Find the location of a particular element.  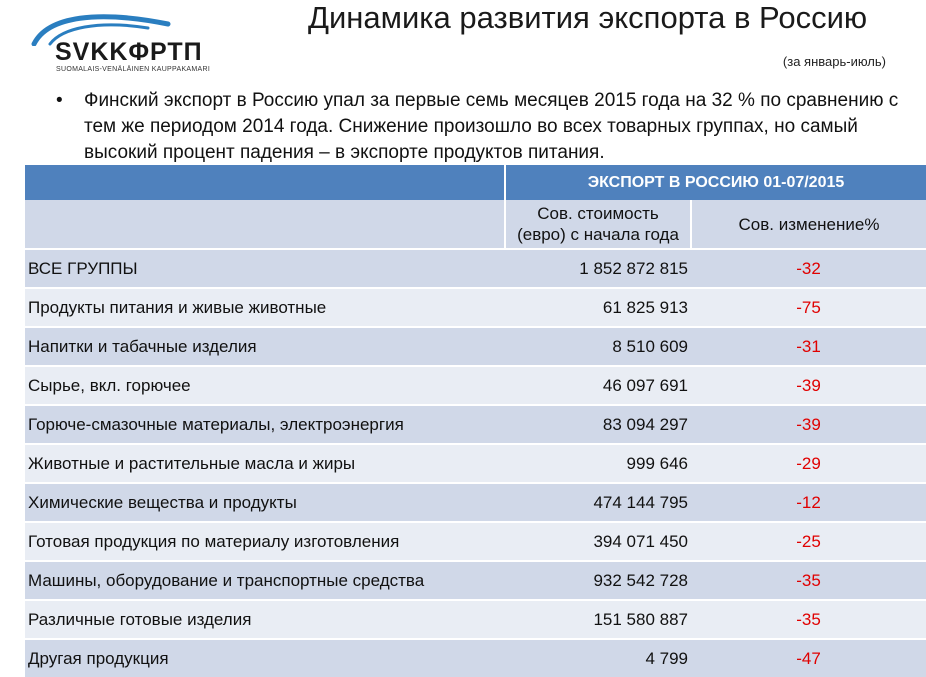

row-value: 999 646 is located at coordinates (598, 463).